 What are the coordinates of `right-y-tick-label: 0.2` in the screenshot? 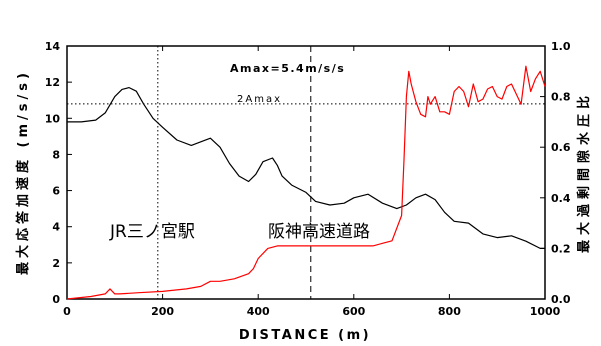 It's located at (561, 248).